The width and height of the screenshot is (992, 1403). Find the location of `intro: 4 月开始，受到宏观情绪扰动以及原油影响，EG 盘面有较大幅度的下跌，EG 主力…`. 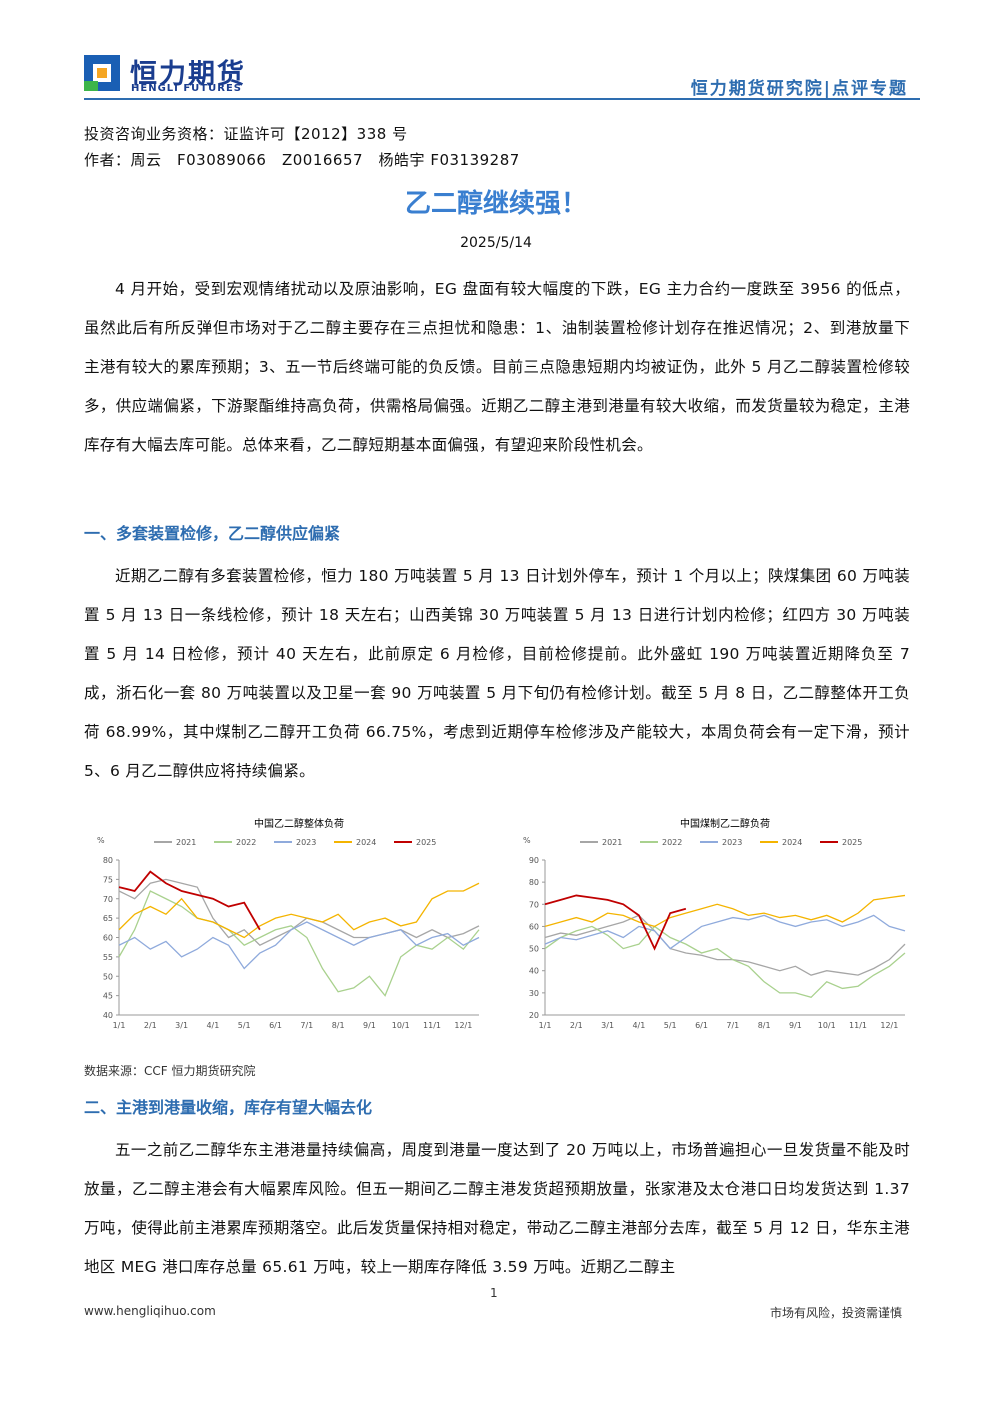

intro: 4 月开始，受到宏观情绪扰动以及原油影响，EG 盘面有较大幅度的下跌，EG 主力… is located at coordinates (497, 367).